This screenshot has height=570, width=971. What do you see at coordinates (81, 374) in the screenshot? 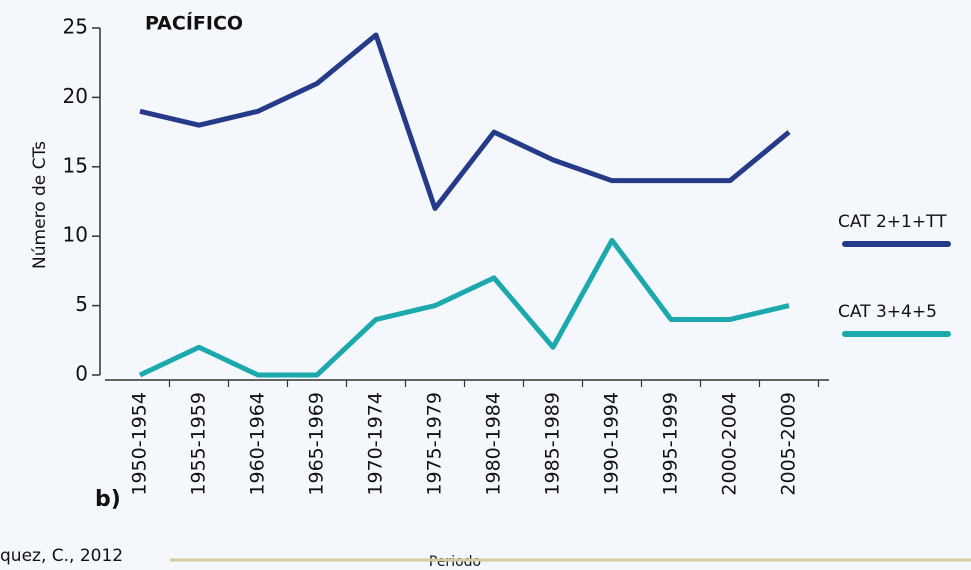
I see `y-tick-label: 0` at bounding box center [81, 374].